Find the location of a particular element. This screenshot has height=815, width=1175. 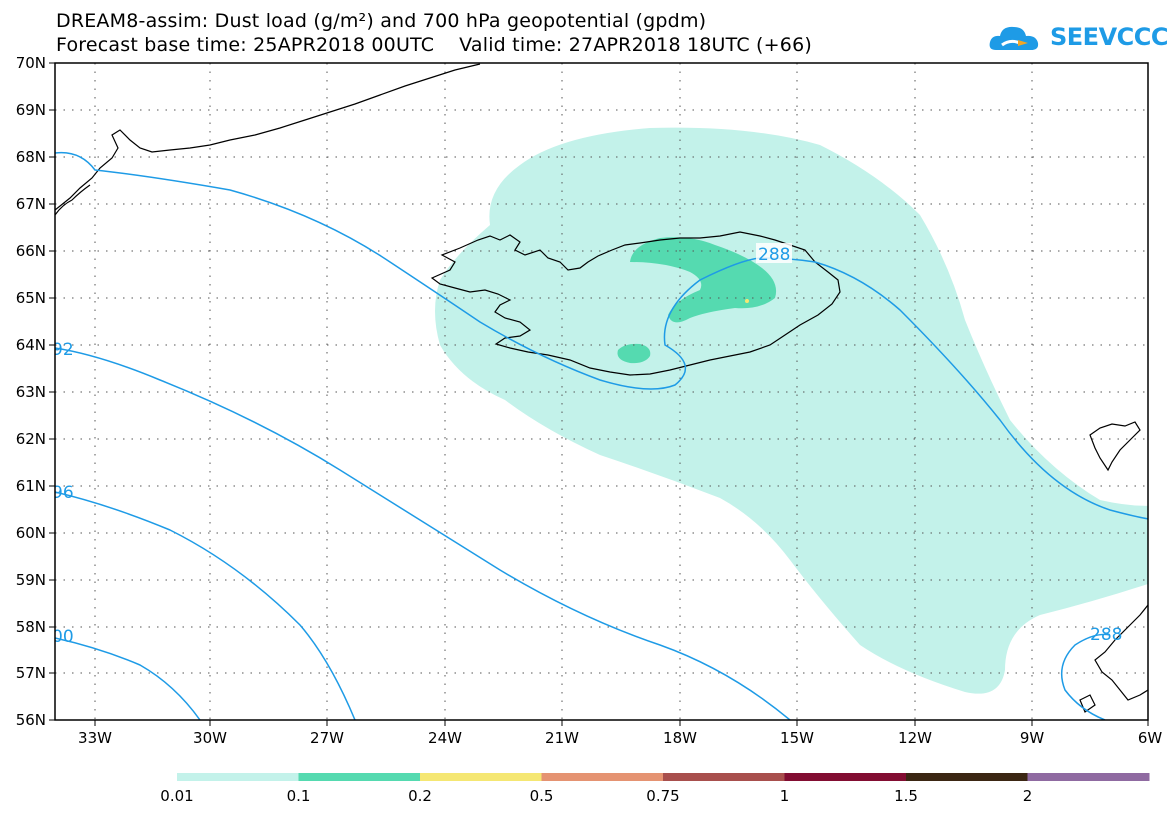

lat-label: 65N is located at coordinates (31, 298).